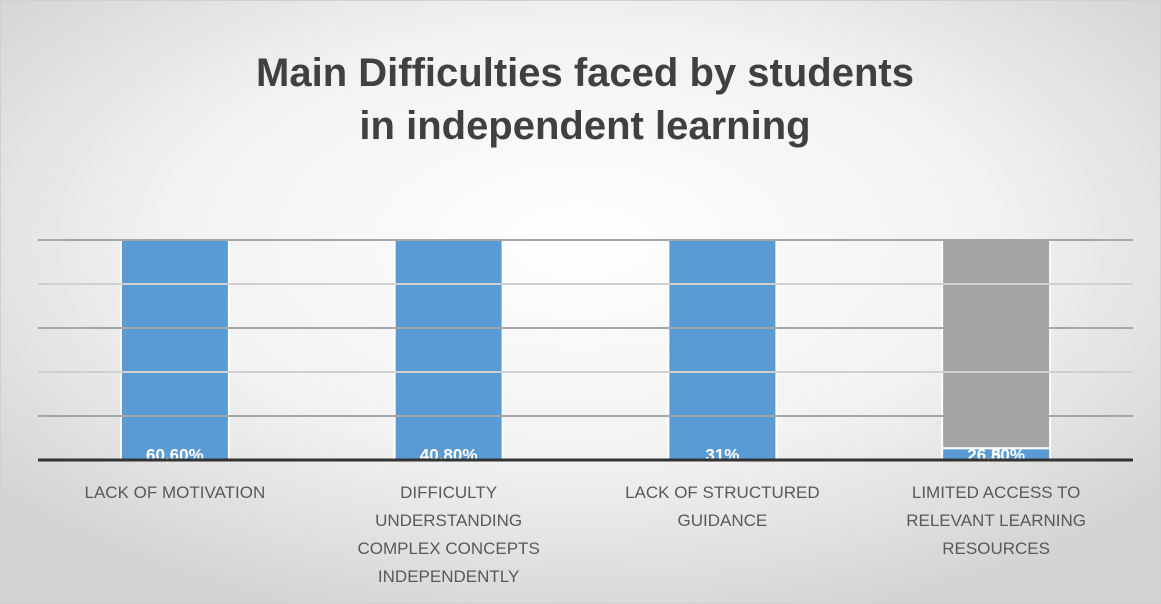  I want to click on x-tick-label: LACK OF MOTIVATION, so click(175, 492).